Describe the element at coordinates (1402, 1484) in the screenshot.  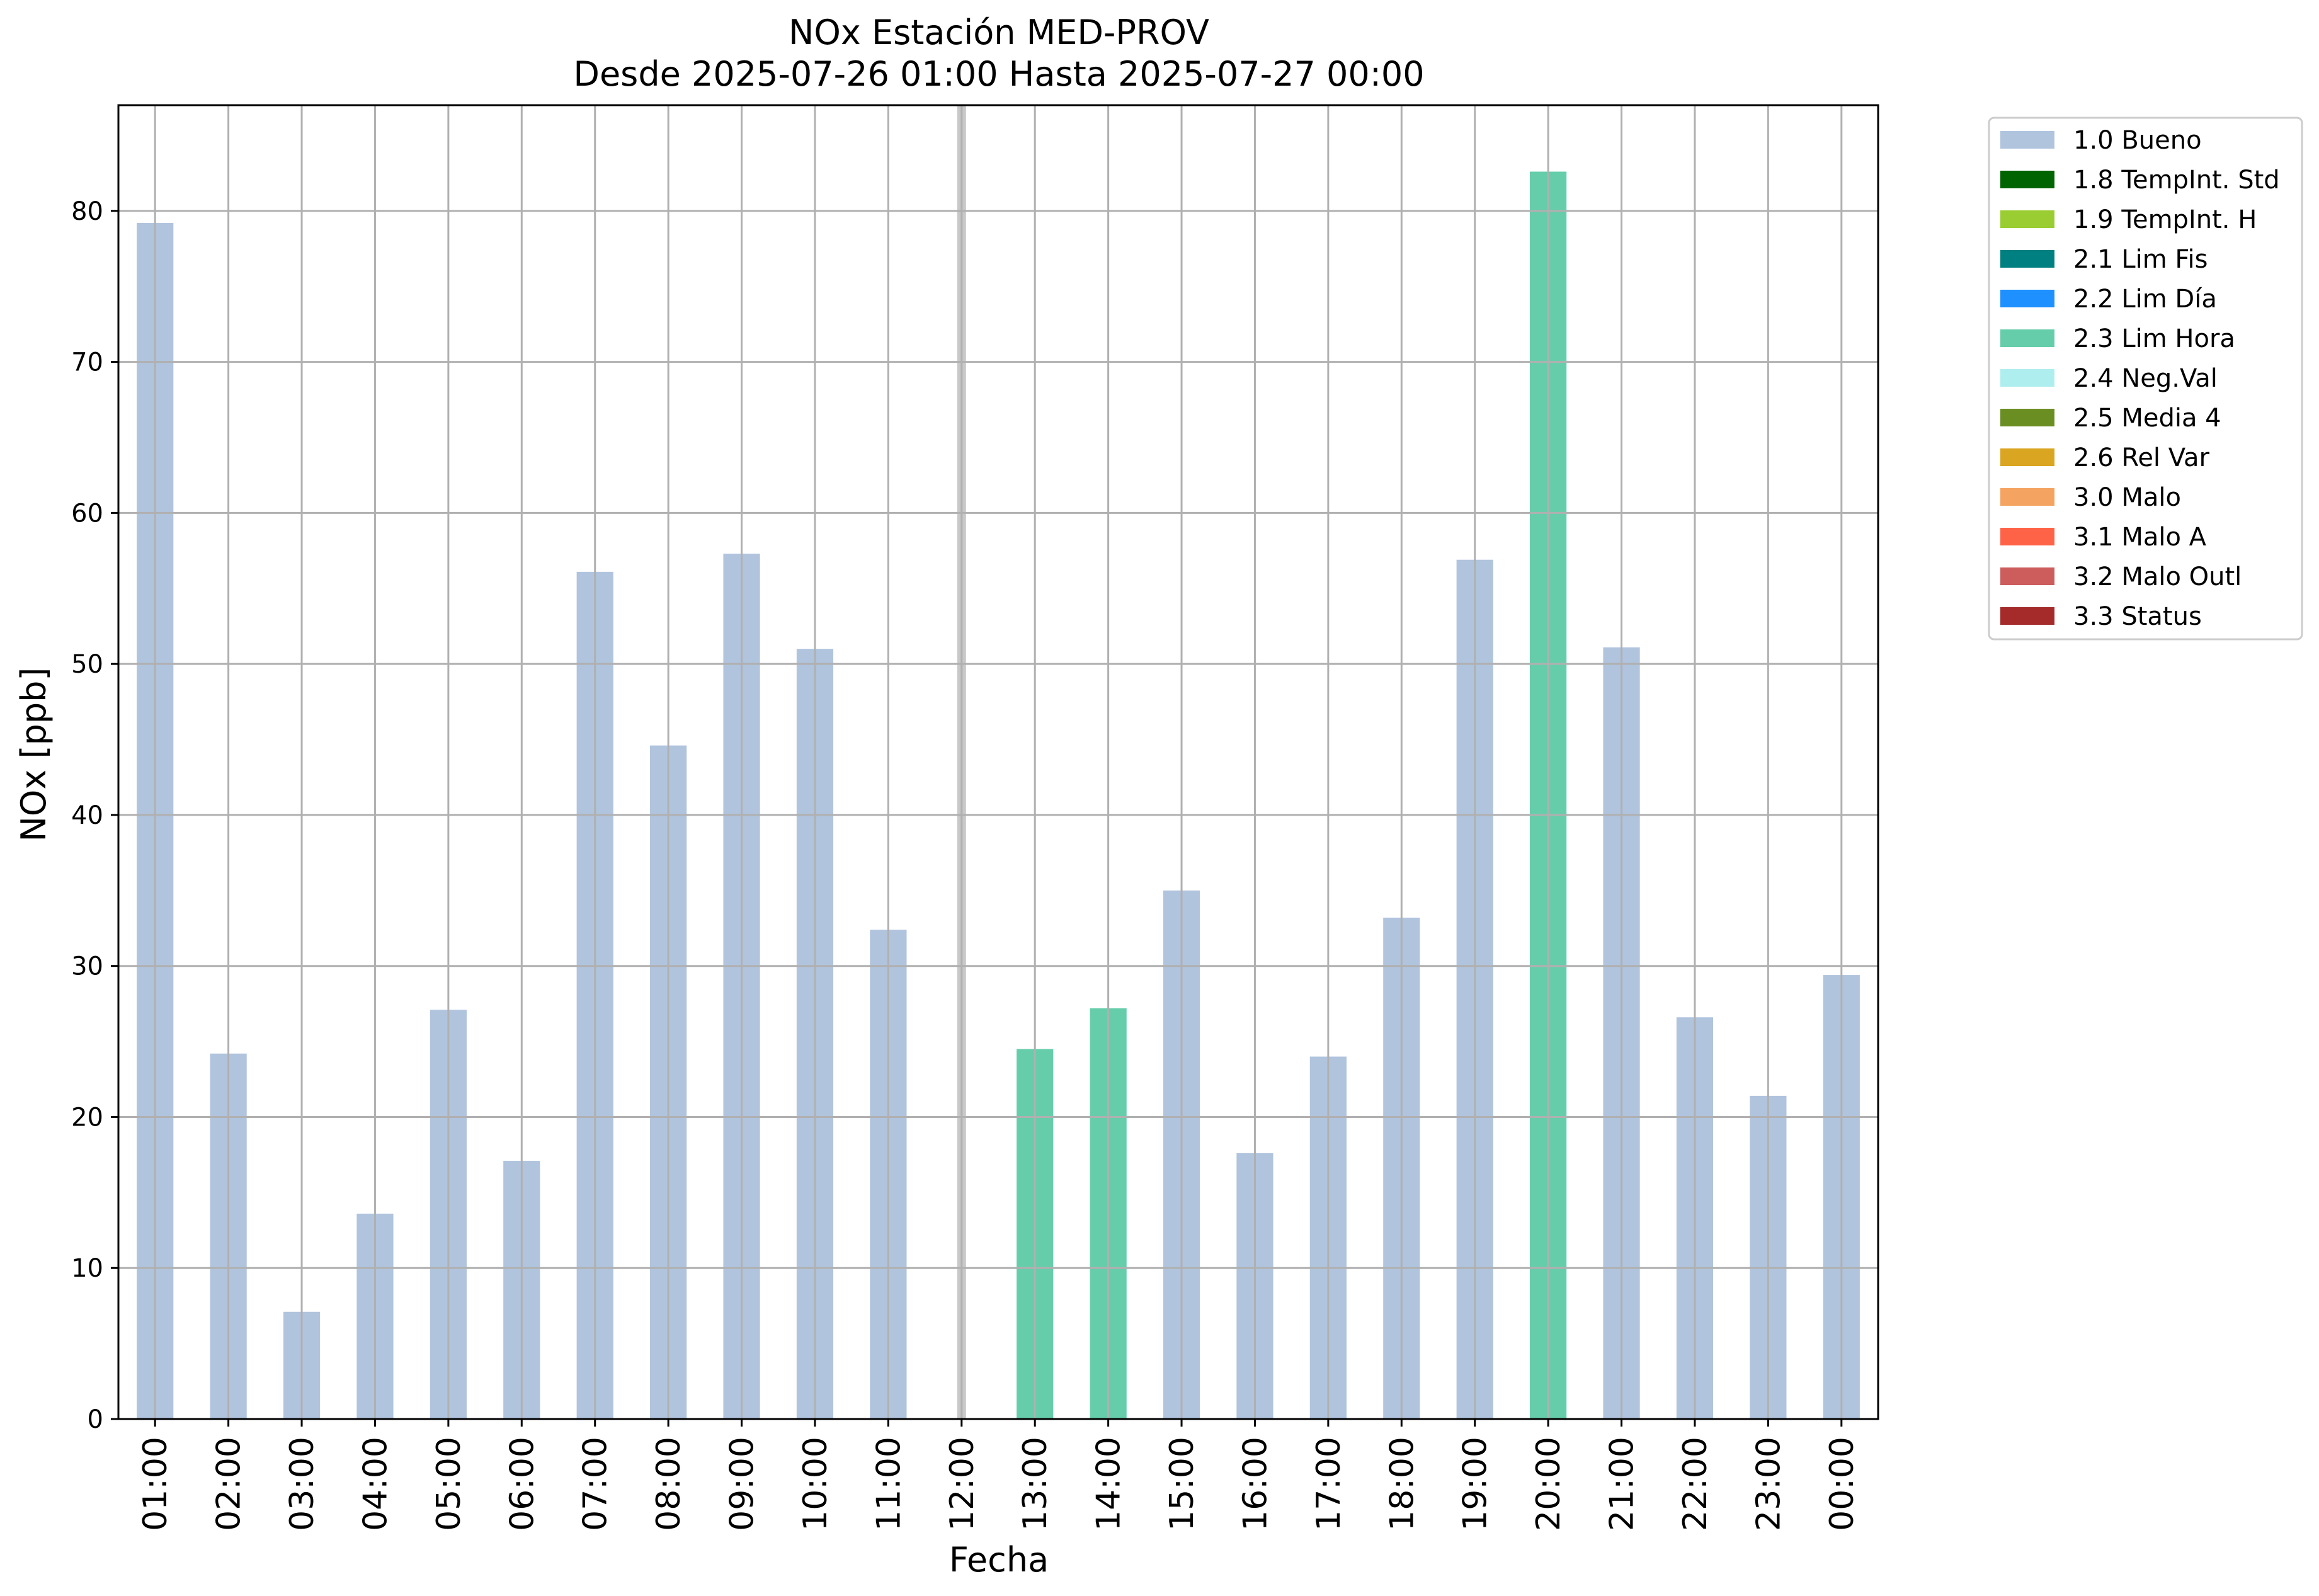
I see `x-tick-label: 18:00` at that location.